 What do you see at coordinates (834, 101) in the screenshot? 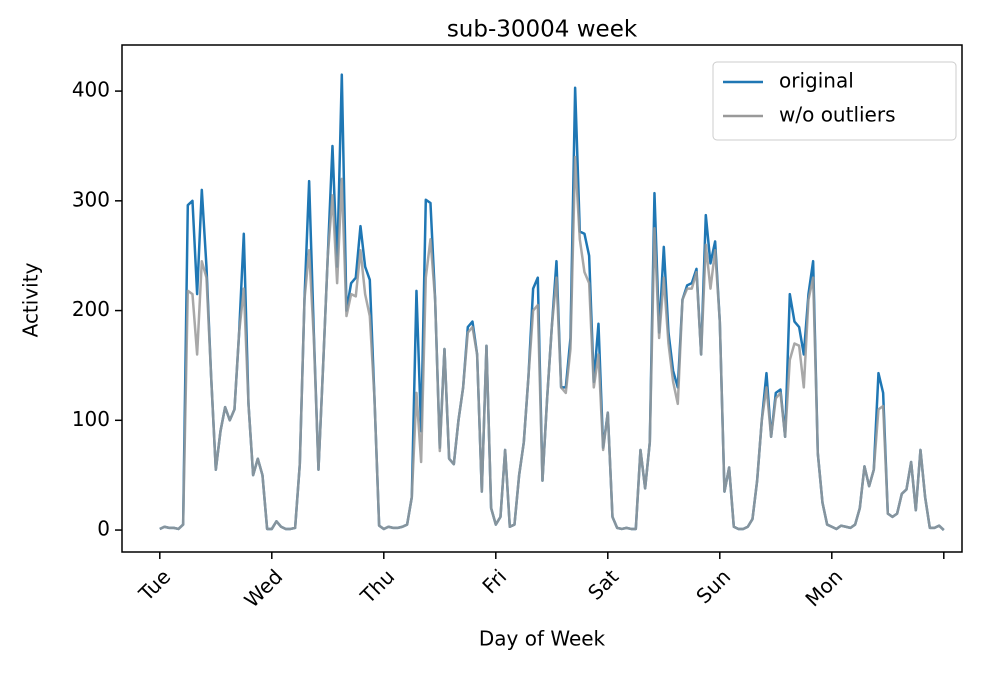
I see `legend-box` at bounding box center [834, 101].